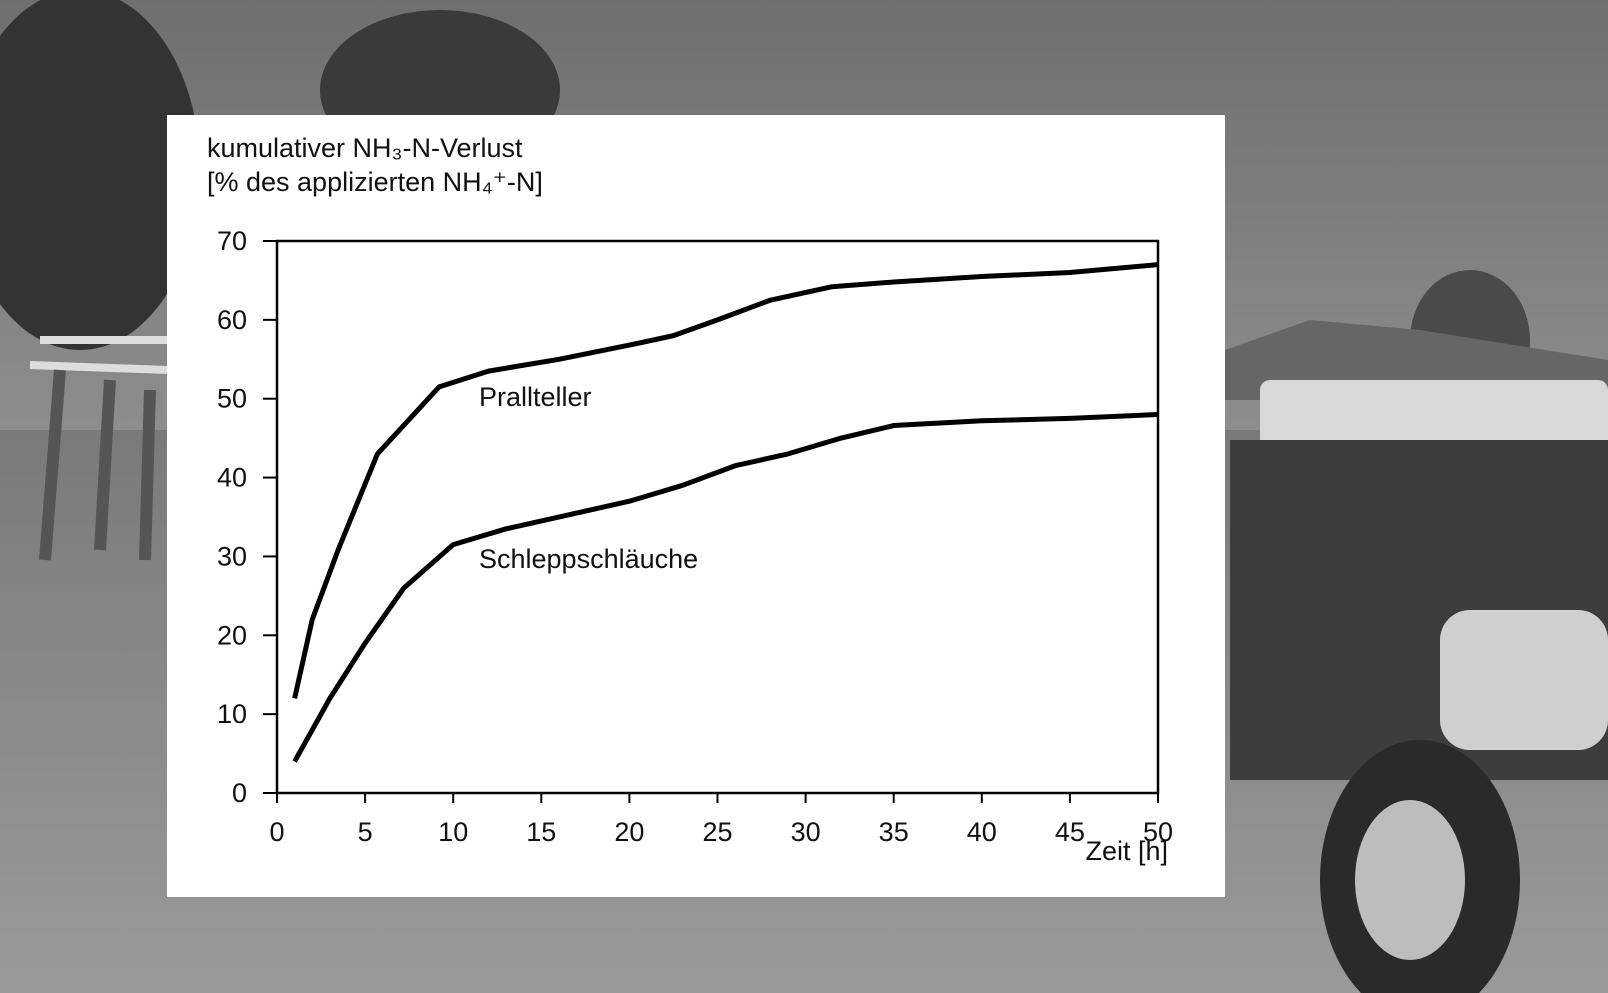 This screenshot has width=1608, height=993. Describe the element at coordinates (453, 832) in the screenshot. I see `x-tick-label: 10` at that location.